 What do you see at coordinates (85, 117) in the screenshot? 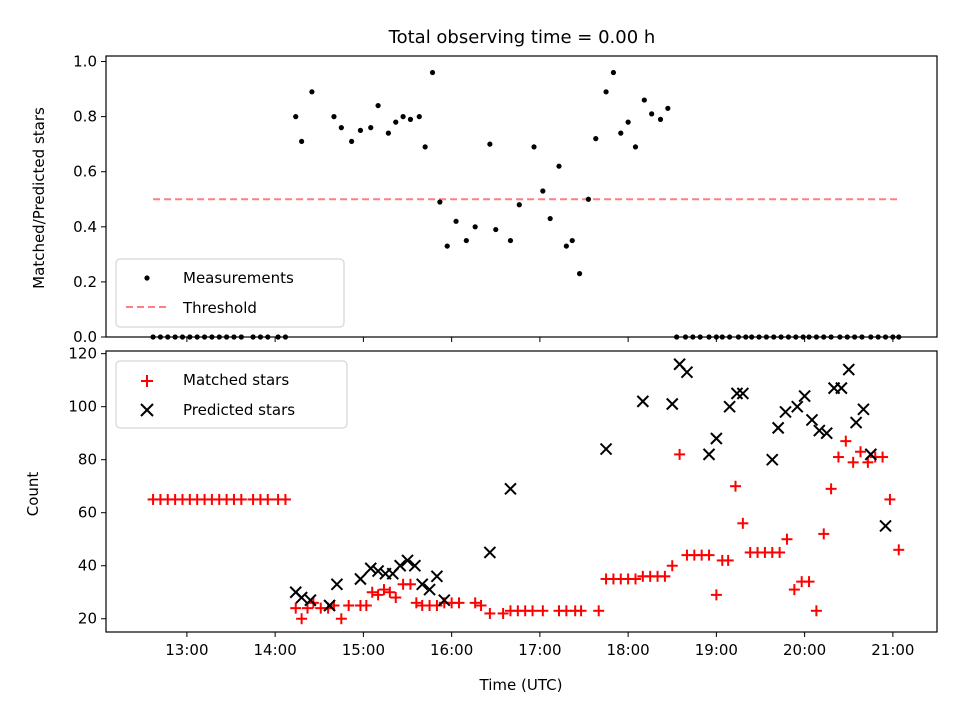
I see `top-y-tick-label: 0.8` at bounding box center [85, 117].